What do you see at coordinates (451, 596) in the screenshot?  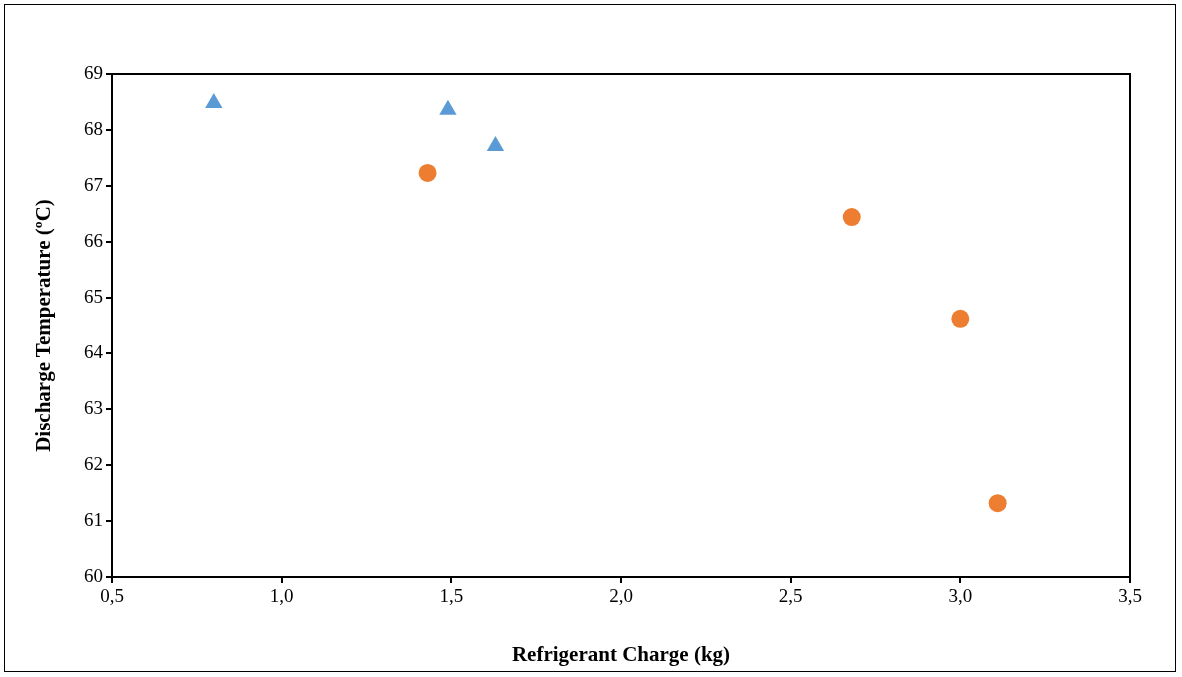 I see `x-tick-label: 1,5` at bounding box center [451, 596].